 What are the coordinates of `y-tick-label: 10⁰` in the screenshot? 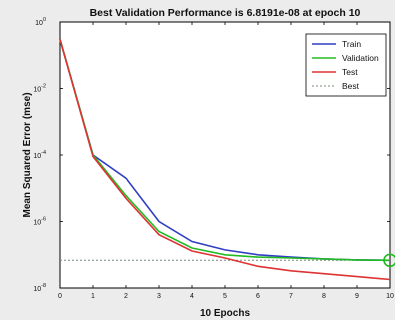 It's located at (40, 22).